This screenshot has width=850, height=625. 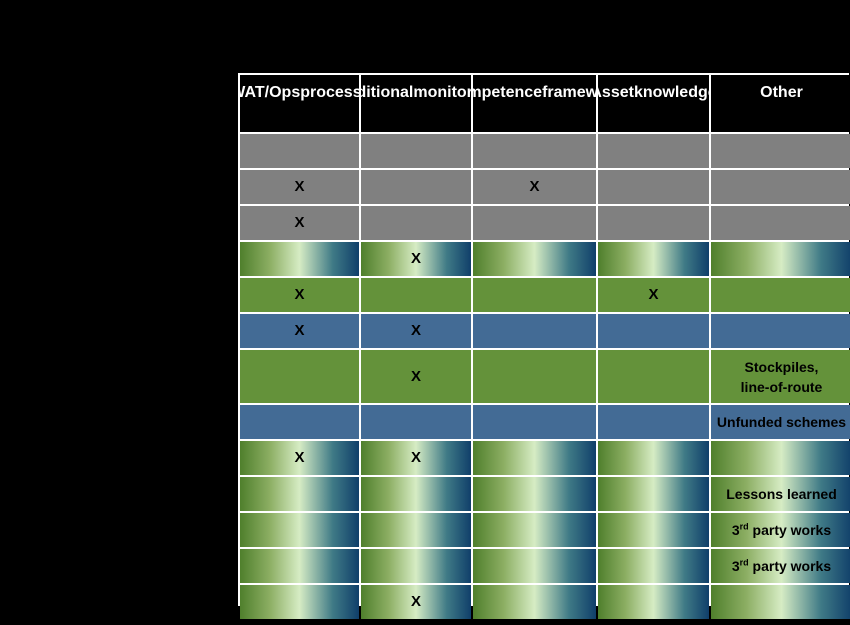 I want to click on column-header: Other, so click(x=780, y=103).